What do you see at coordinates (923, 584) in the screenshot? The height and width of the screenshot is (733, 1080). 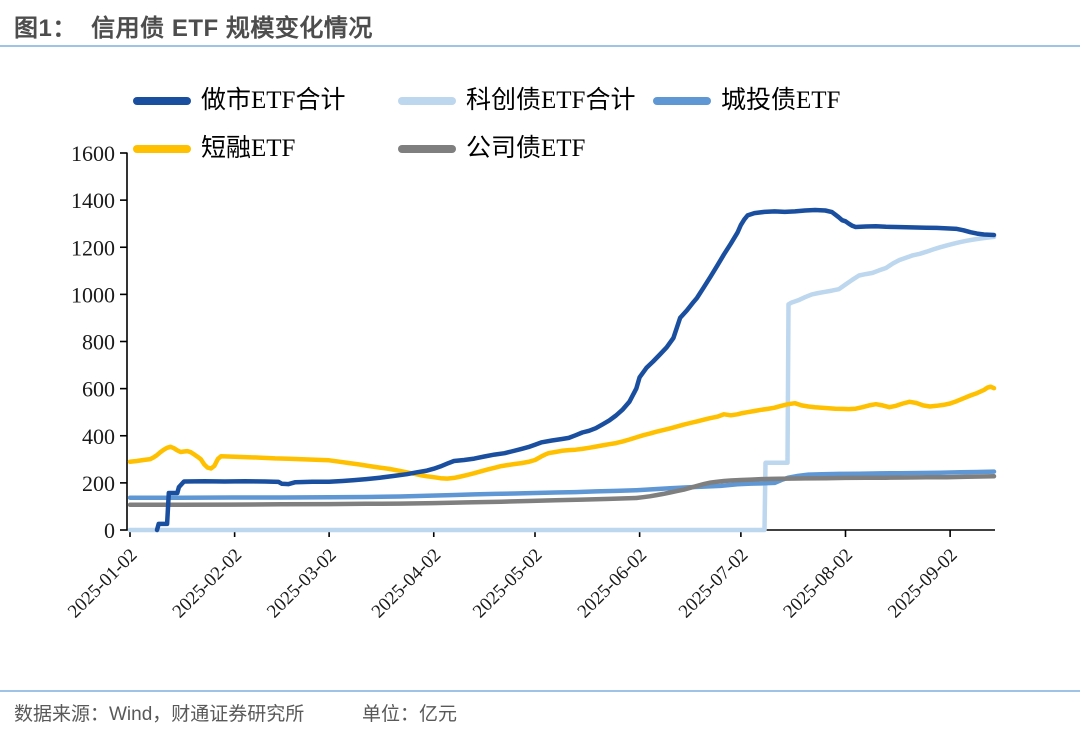 I see `x-tick-label: 2025-09-02` at bounding box center [923, 584].